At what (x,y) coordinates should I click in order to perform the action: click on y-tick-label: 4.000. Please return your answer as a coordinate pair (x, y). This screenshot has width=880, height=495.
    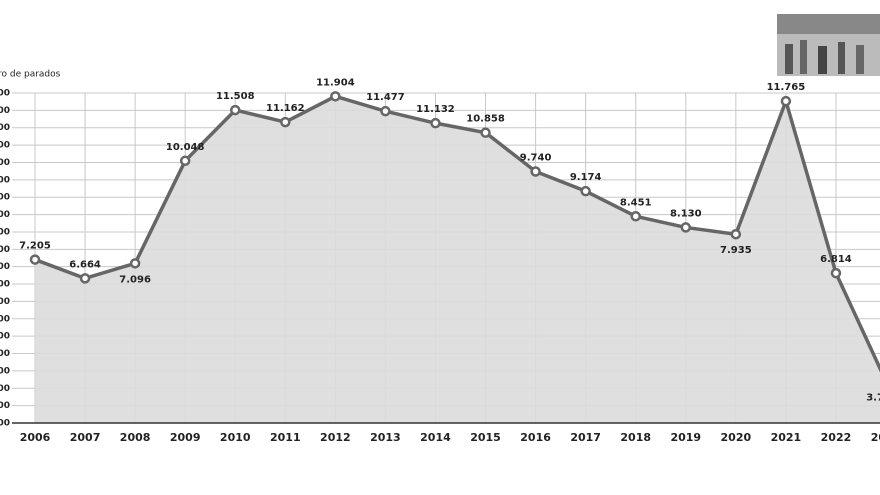
    Looking at the image, I should click on (5, 371).